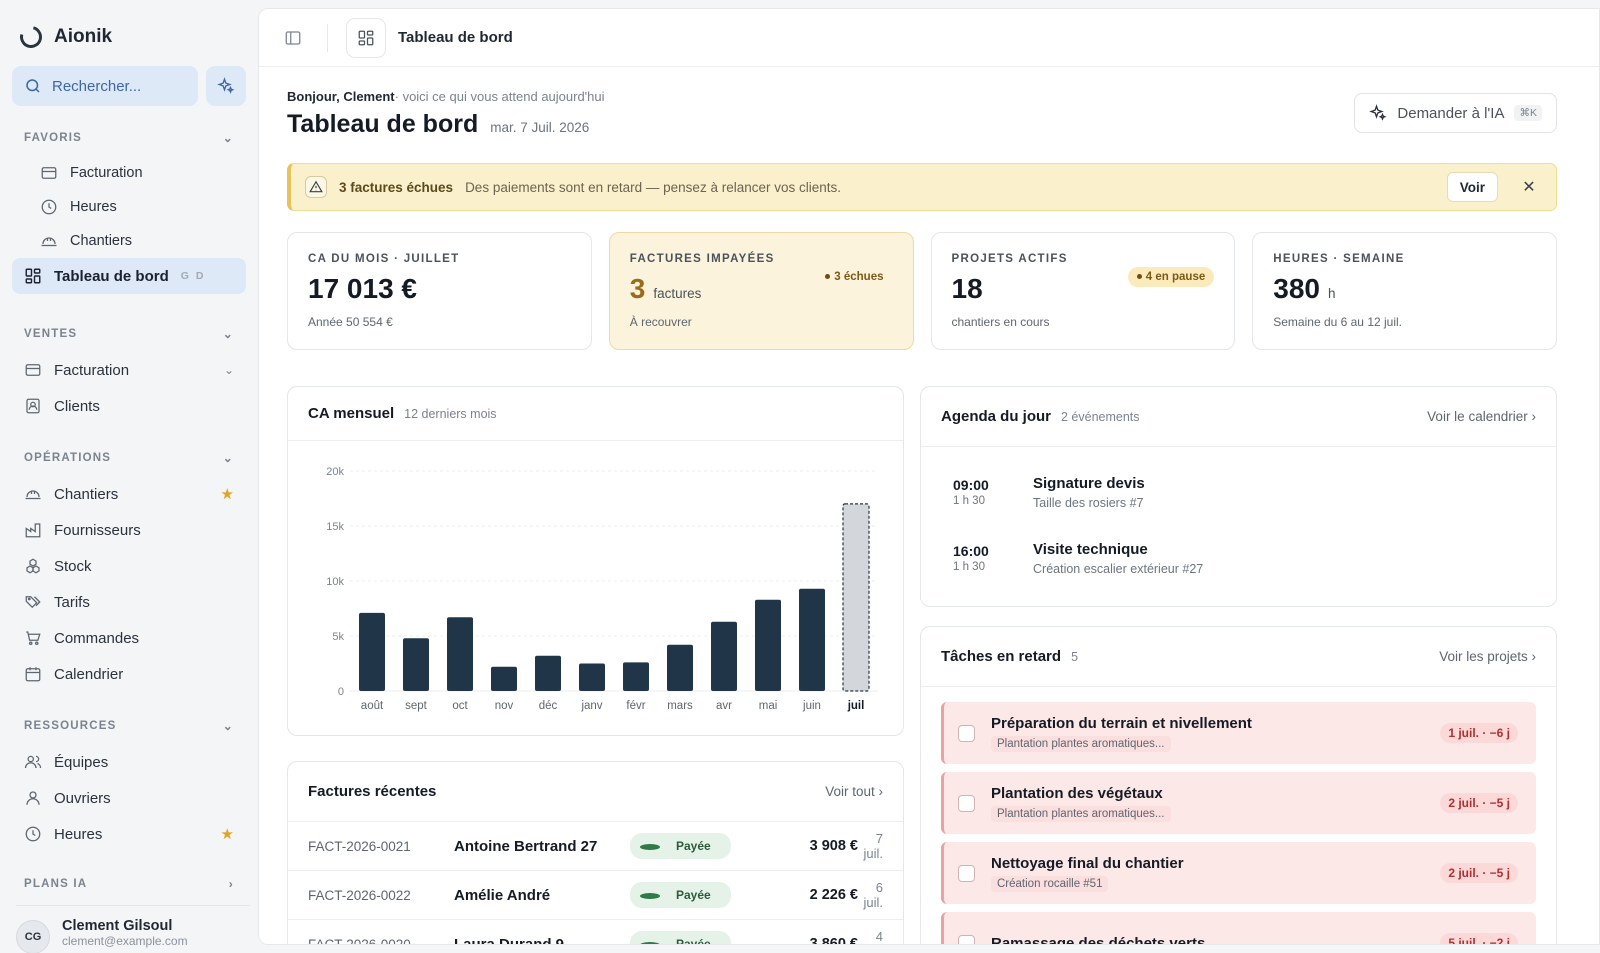 Image resolution: width=1600 pixels, height=953 pixels. What do you see at coordinates (1529, 187) in the screenshot?
I see `close-icon: ✕` at bounding box center [1529, 187].